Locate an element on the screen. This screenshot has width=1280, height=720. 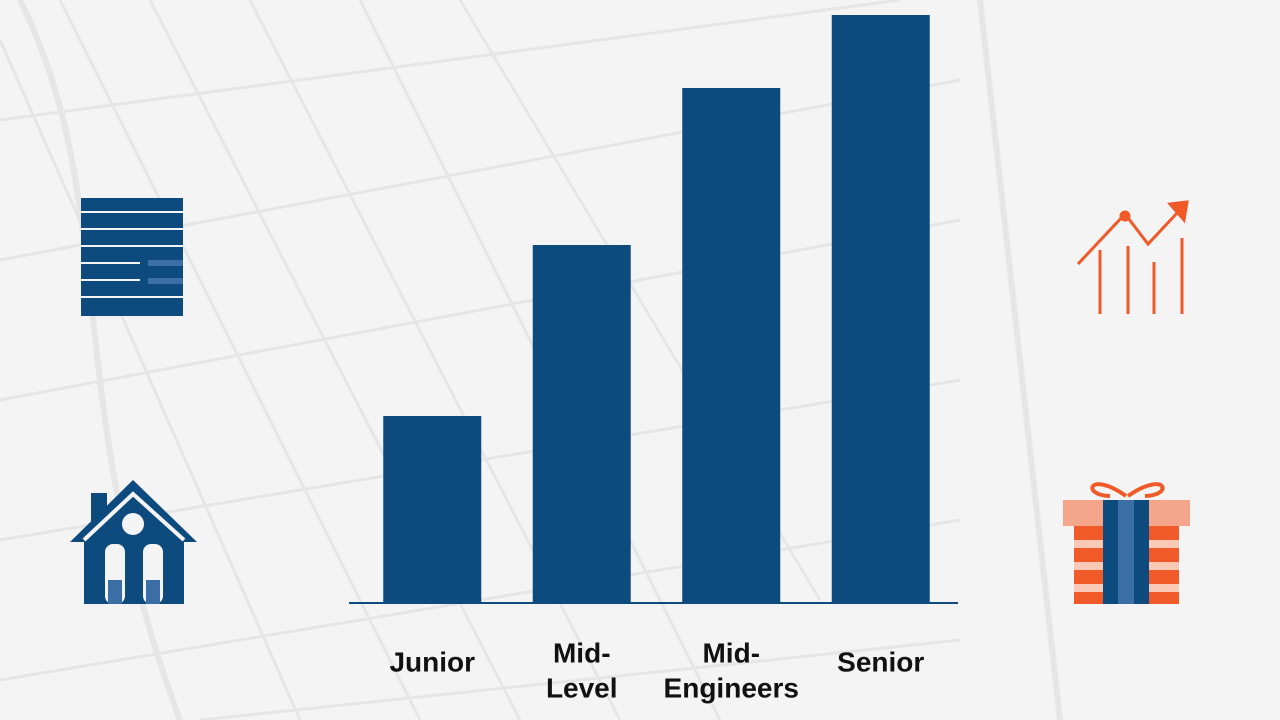
x-tick-label: Engineers is located at coordinates (731, 687).